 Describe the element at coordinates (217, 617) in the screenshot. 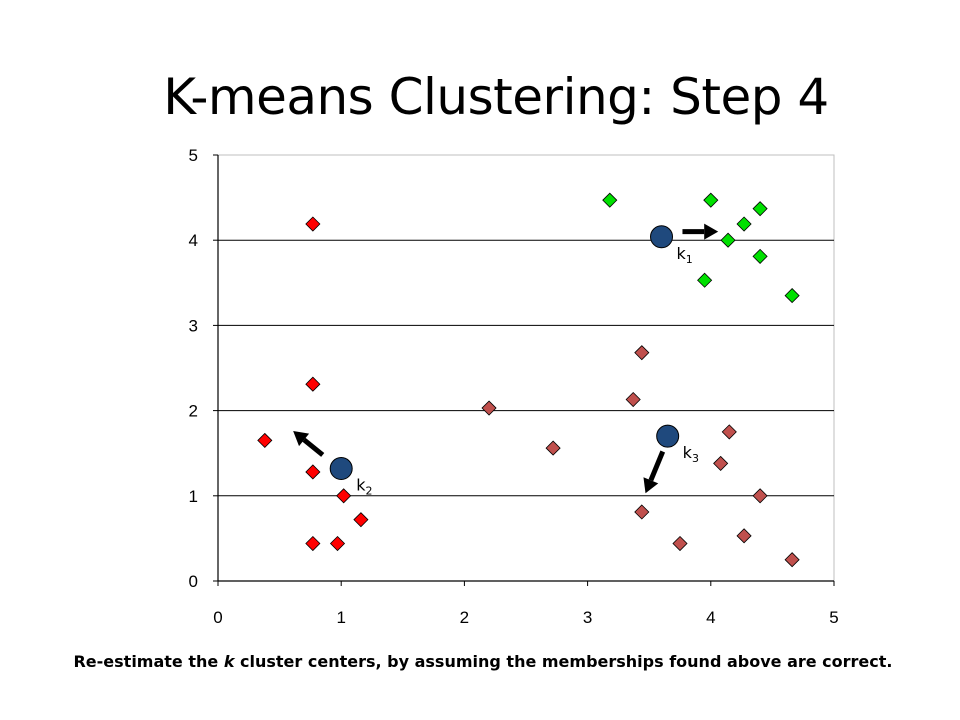

I see `x-tick-label-0: 0` at that location.